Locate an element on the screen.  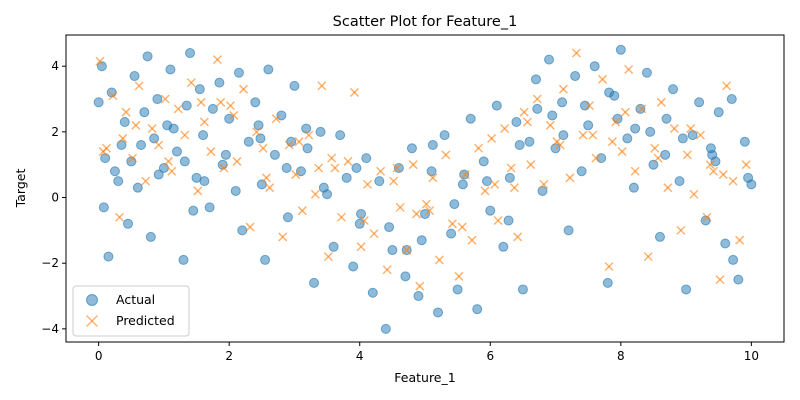
legend-actual-marker-icon is located at coordinates (92, 300).